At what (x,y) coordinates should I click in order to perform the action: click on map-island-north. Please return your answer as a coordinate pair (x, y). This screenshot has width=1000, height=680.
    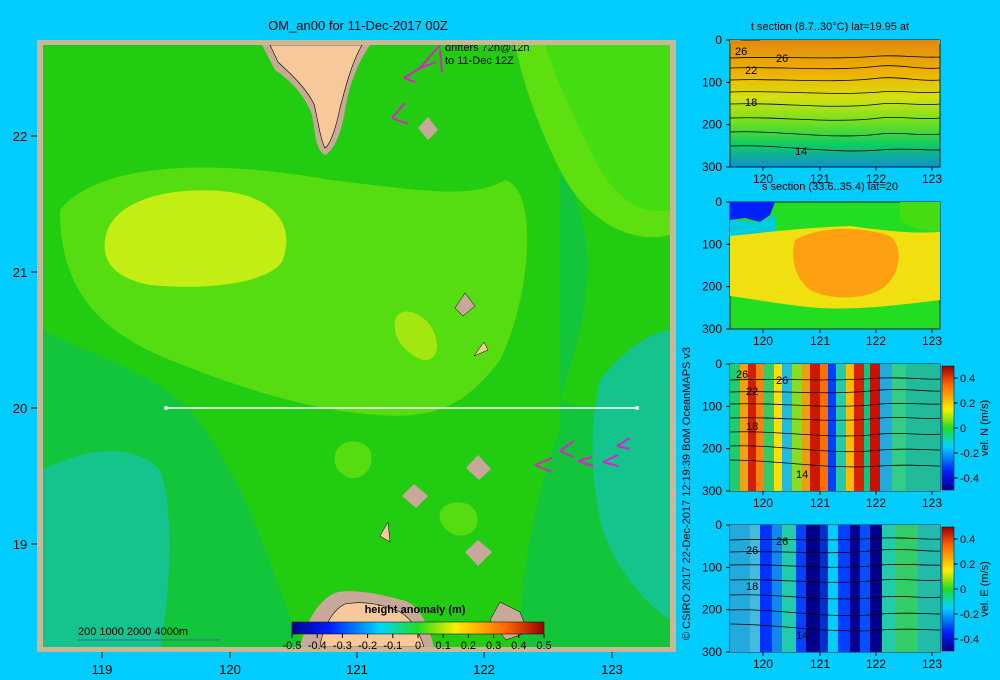
    Looking at the image, I should click on (428, 128).